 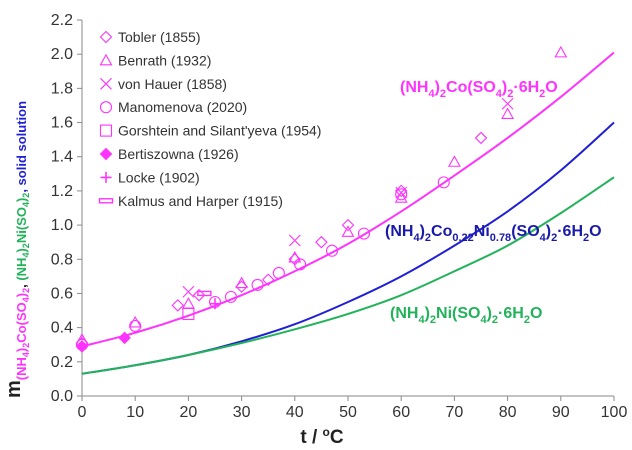 I want to click on y-tick-label: 1.8, so click(x=62, y=88).